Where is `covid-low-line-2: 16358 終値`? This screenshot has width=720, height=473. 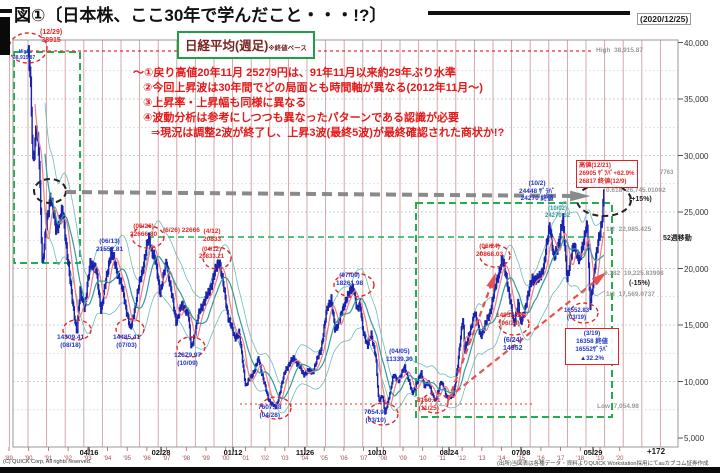 covid-low-line-2: 16358 終値 is located at coordinates (592, 342).